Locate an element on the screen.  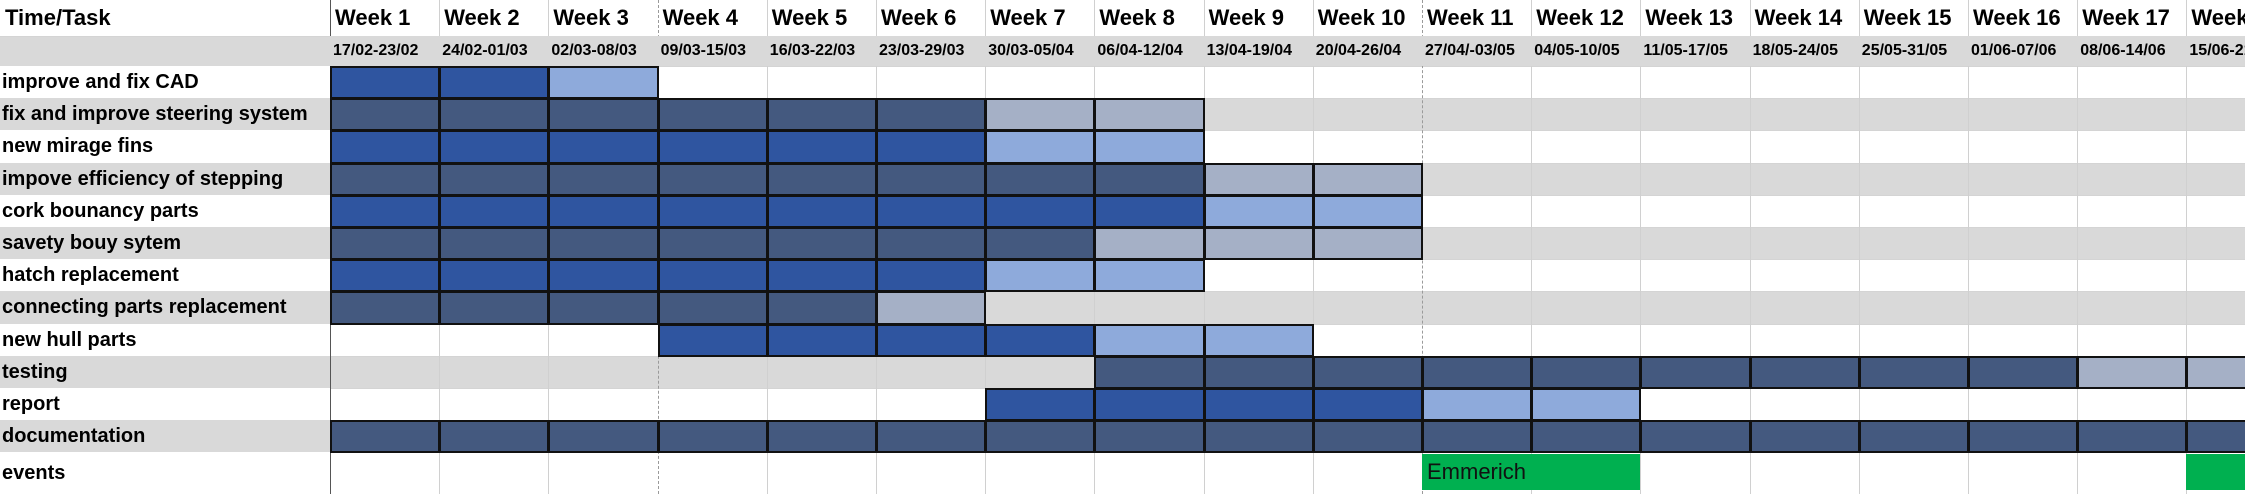
week-header-6: Week 6 is located at coordinates (930, 18).